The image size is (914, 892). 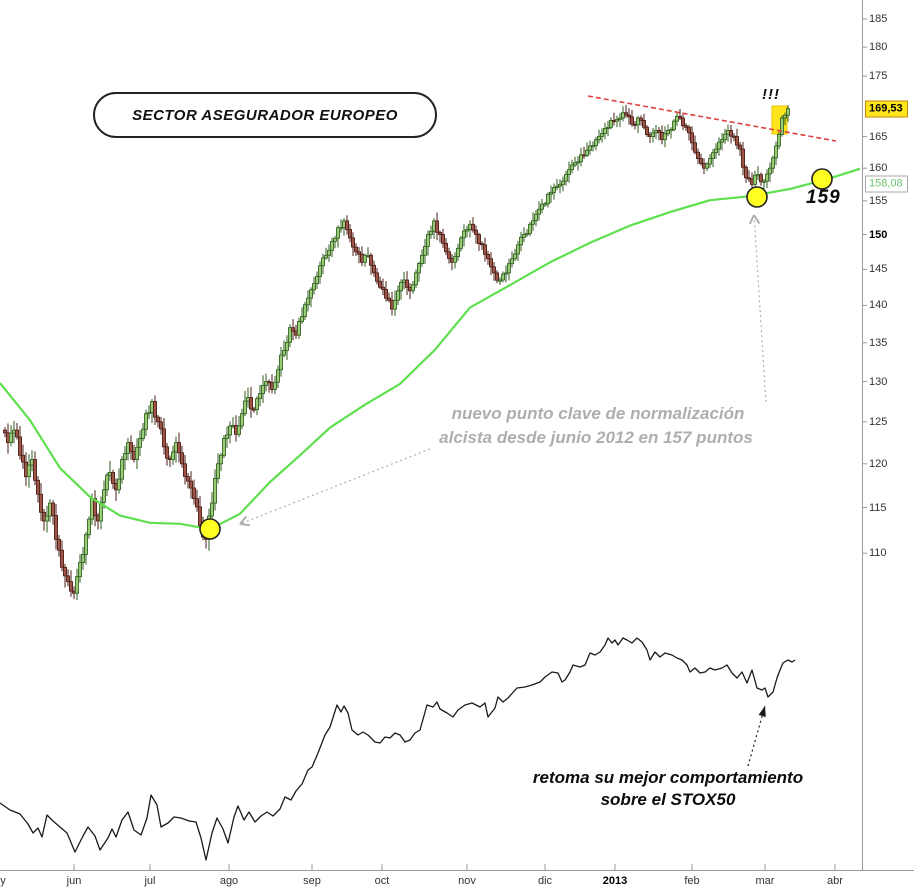 What do you see at coordinates (692, 881) in the screenshot?
I see `x-tick-label: feb` at bounding box center [692, 881].